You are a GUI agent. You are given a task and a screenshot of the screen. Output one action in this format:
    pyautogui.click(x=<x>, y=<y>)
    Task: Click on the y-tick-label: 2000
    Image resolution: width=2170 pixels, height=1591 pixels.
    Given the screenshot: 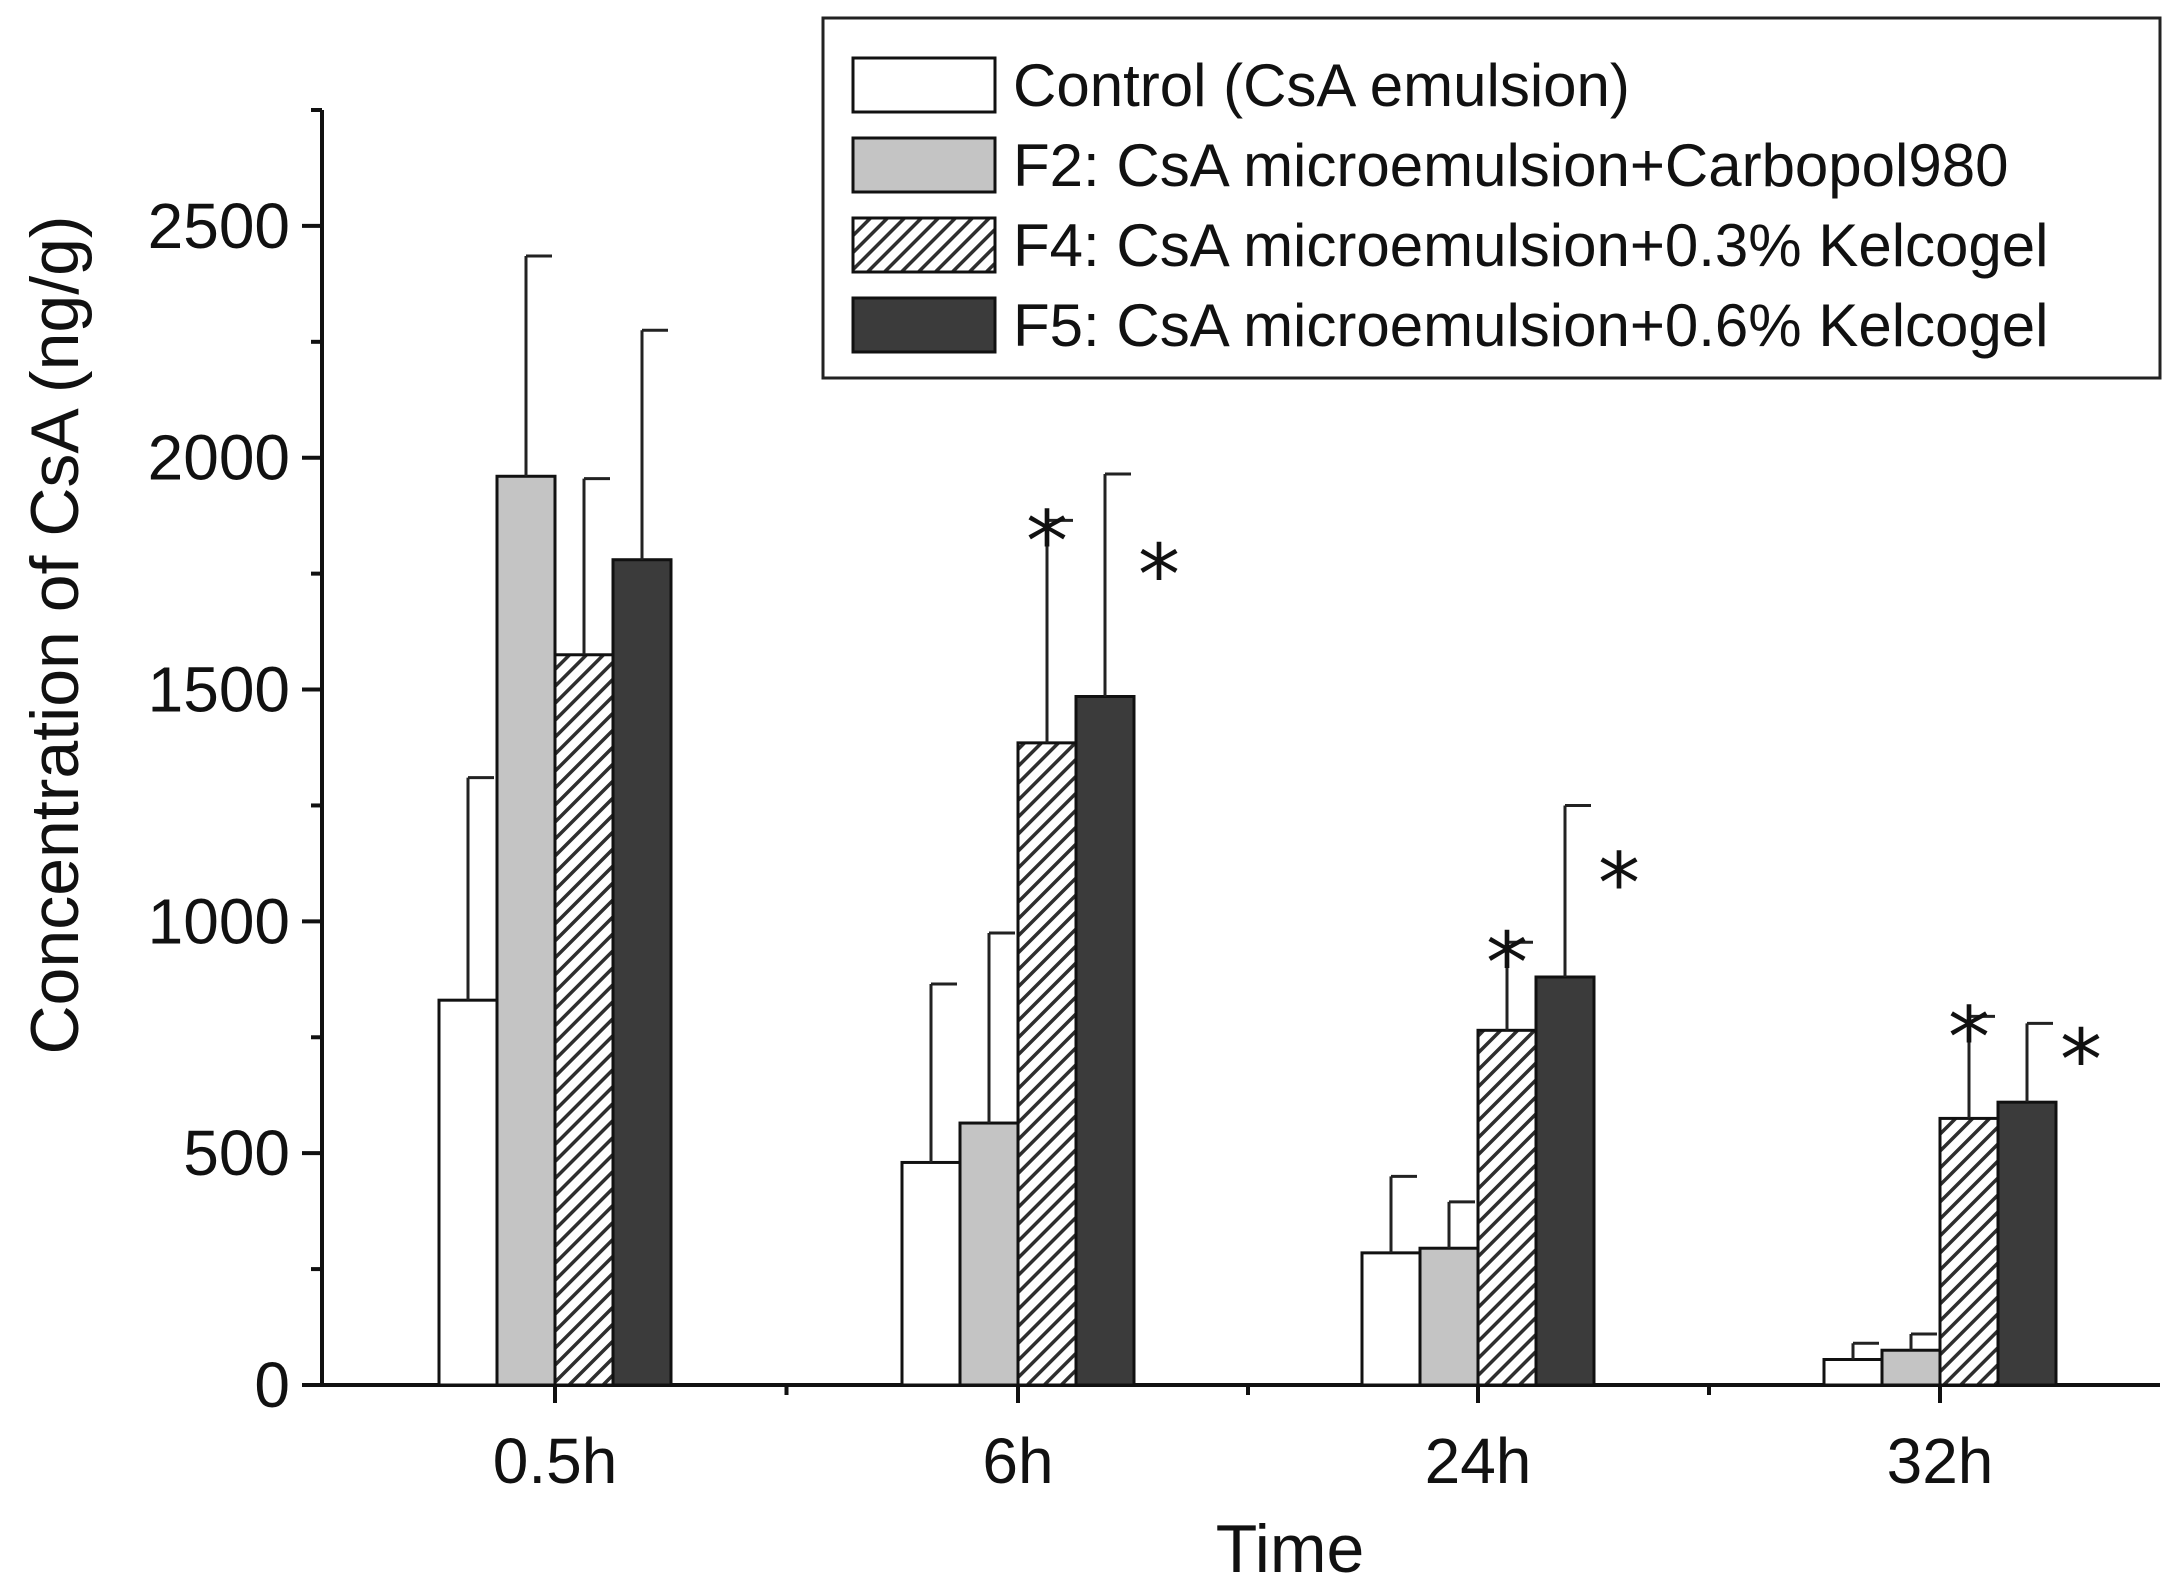 What is the action you would take?
    pyautogui.click(x=219, y=458)
    